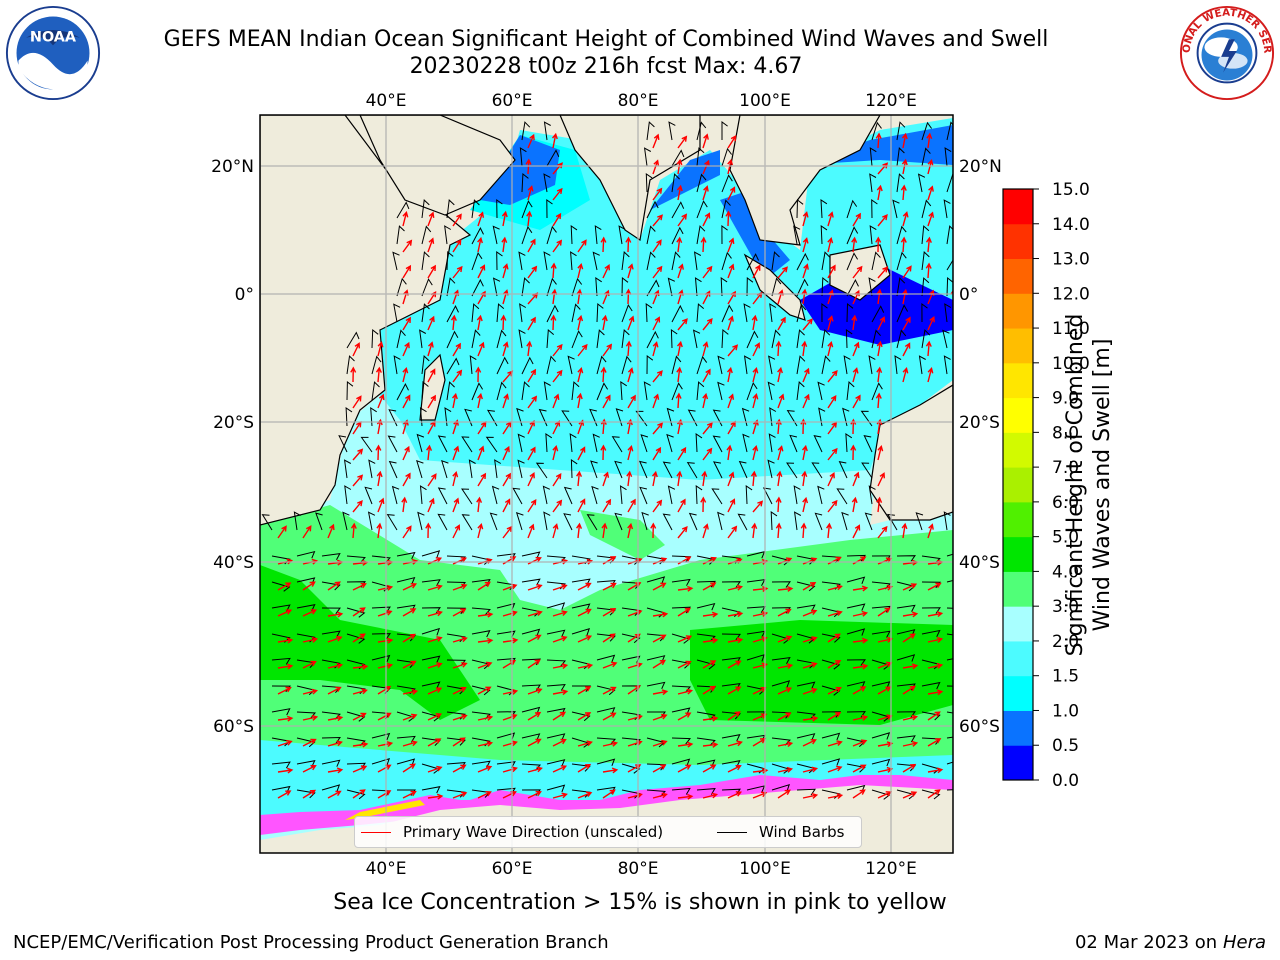 This screenshot has width=1280, height=960. Describe the element at coordinates (1065, 433) in the screenshot. I see `colorbar-tick-label: 8.0` at that location.